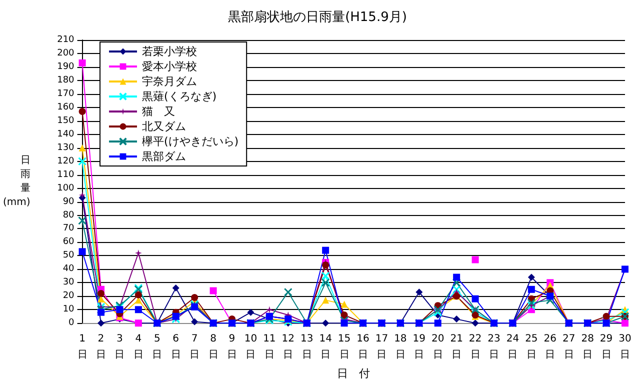 The image size is (635, 384). I want to click on y-tick-label: 160, so click(66, 107).